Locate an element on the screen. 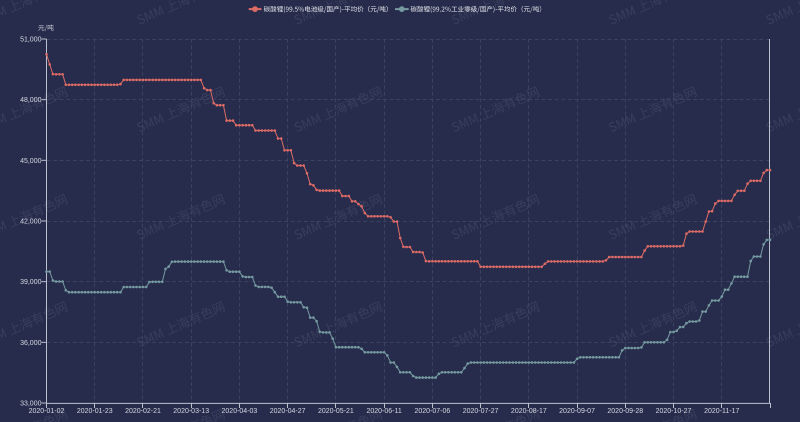  svg-text: 39,000 is located at coordinates (31, 282).